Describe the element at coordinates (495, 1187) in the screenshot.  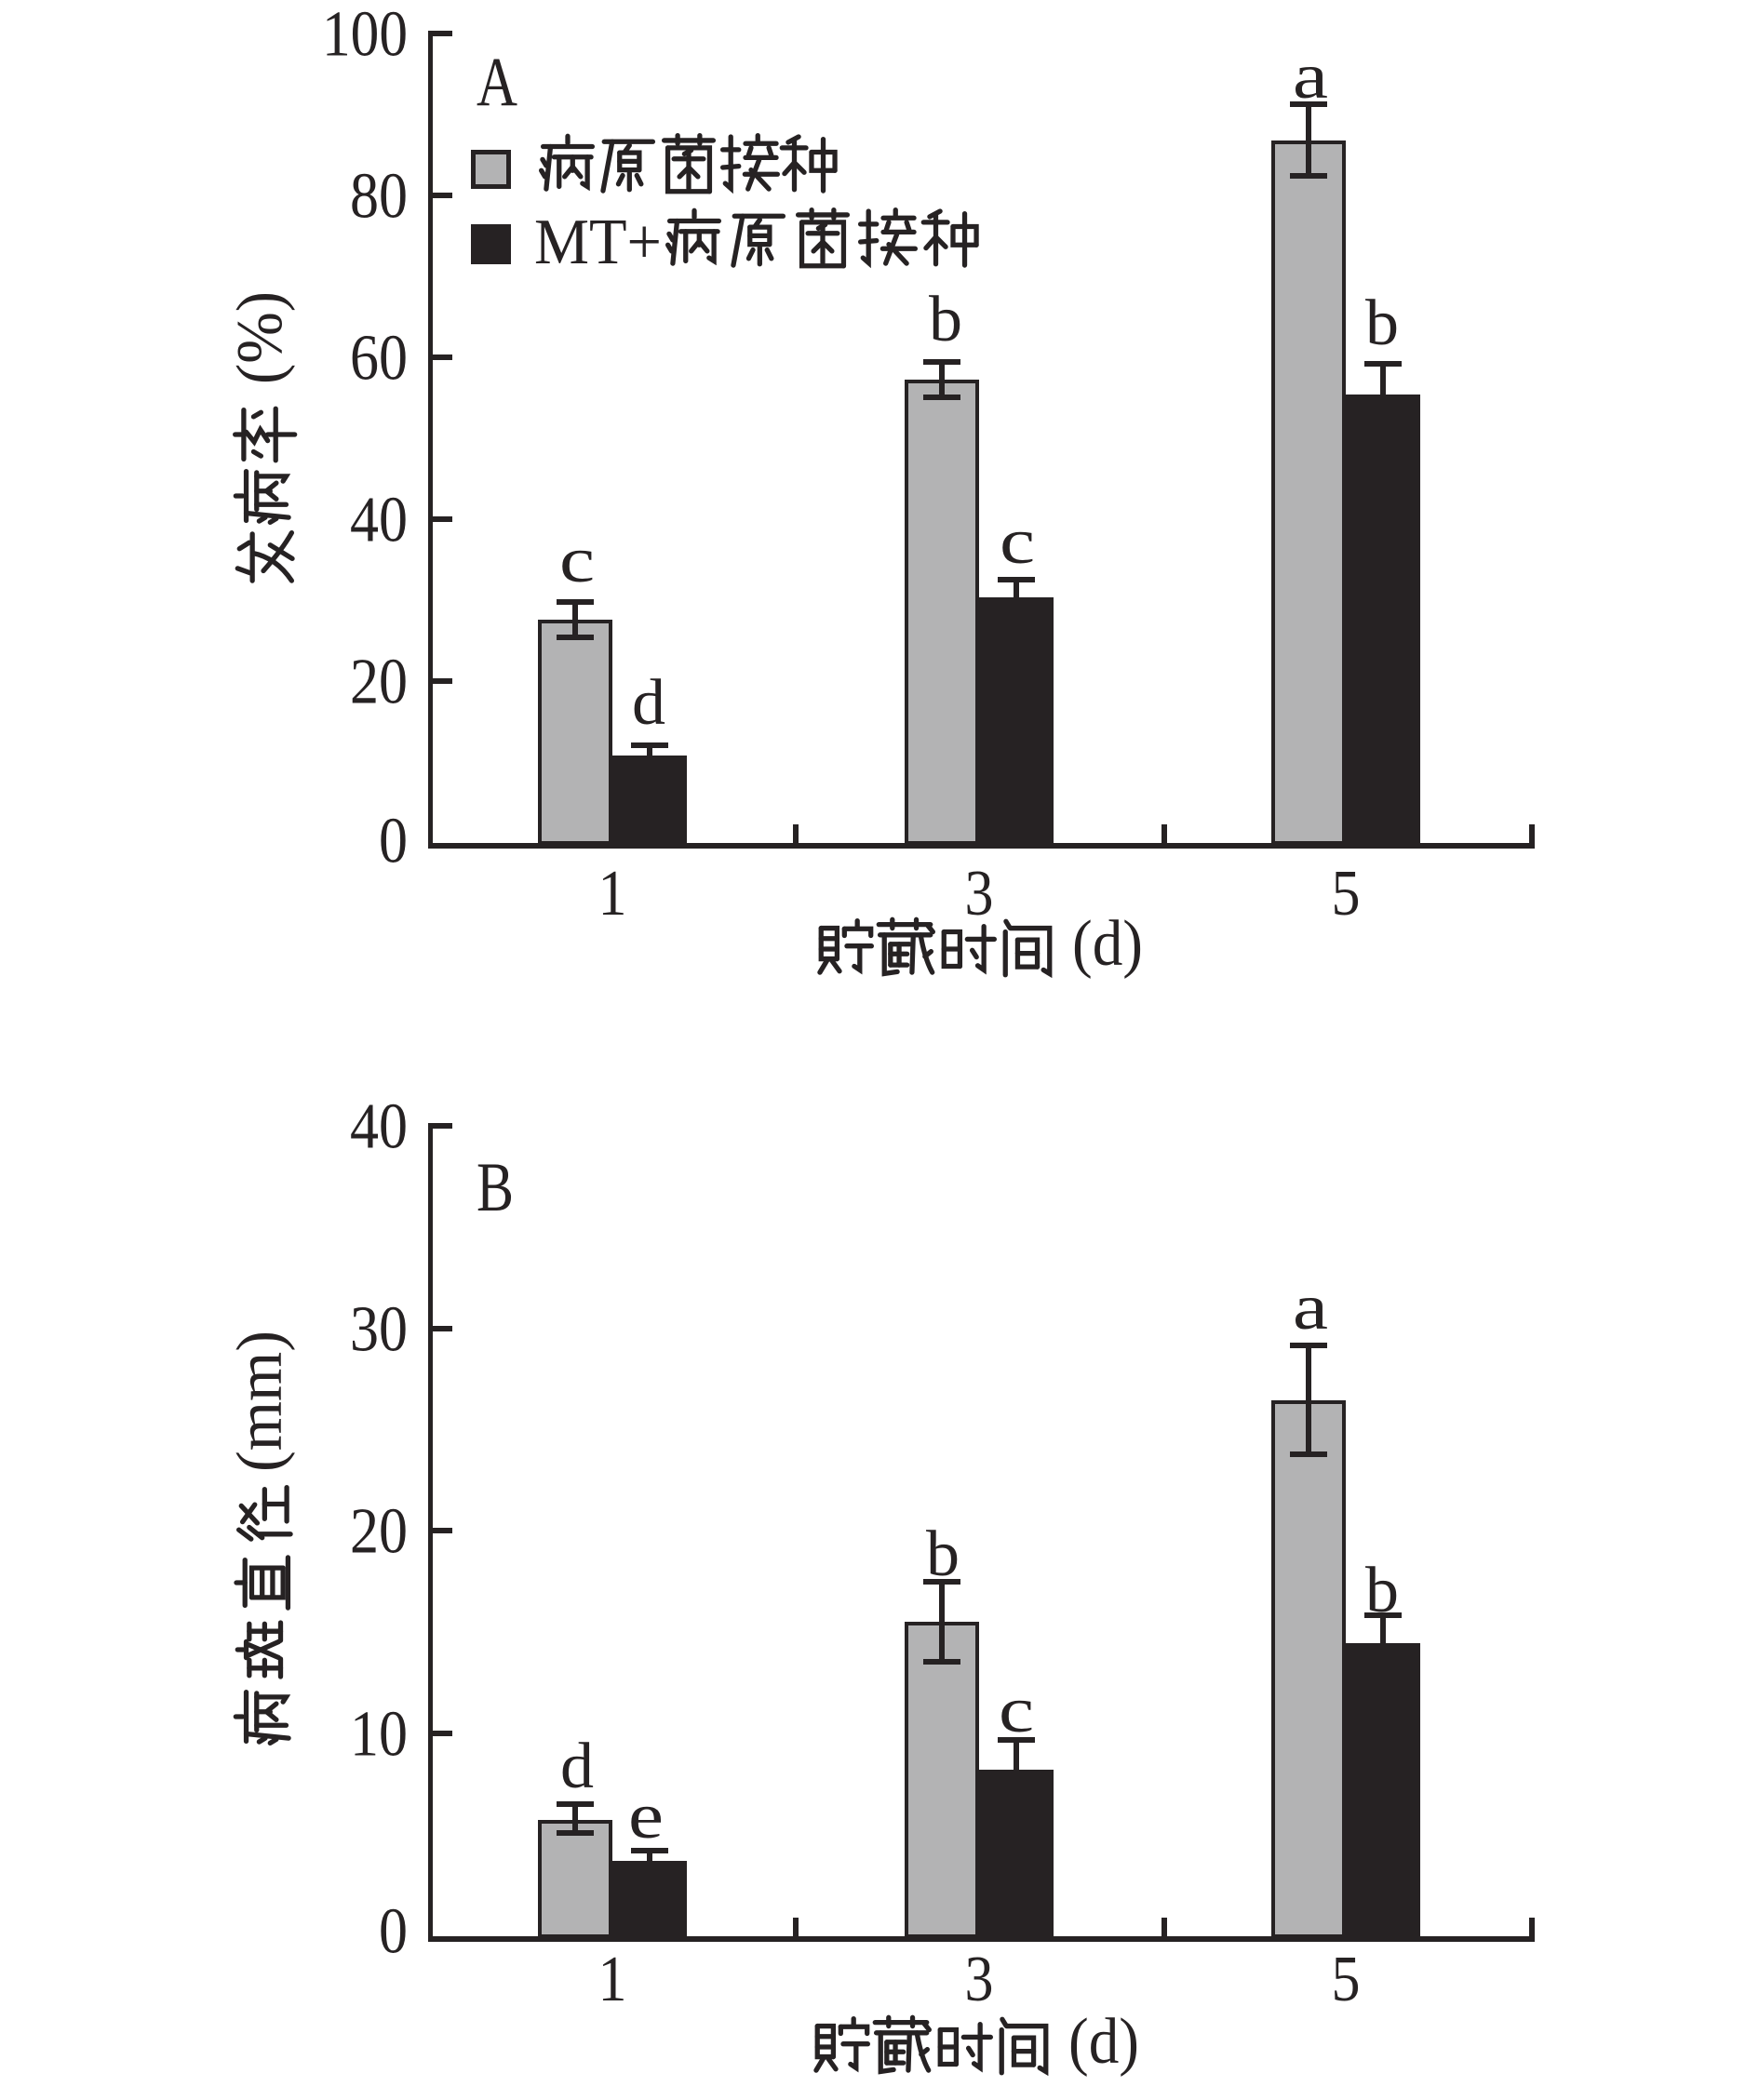
I see `svg-text: B` at that location.